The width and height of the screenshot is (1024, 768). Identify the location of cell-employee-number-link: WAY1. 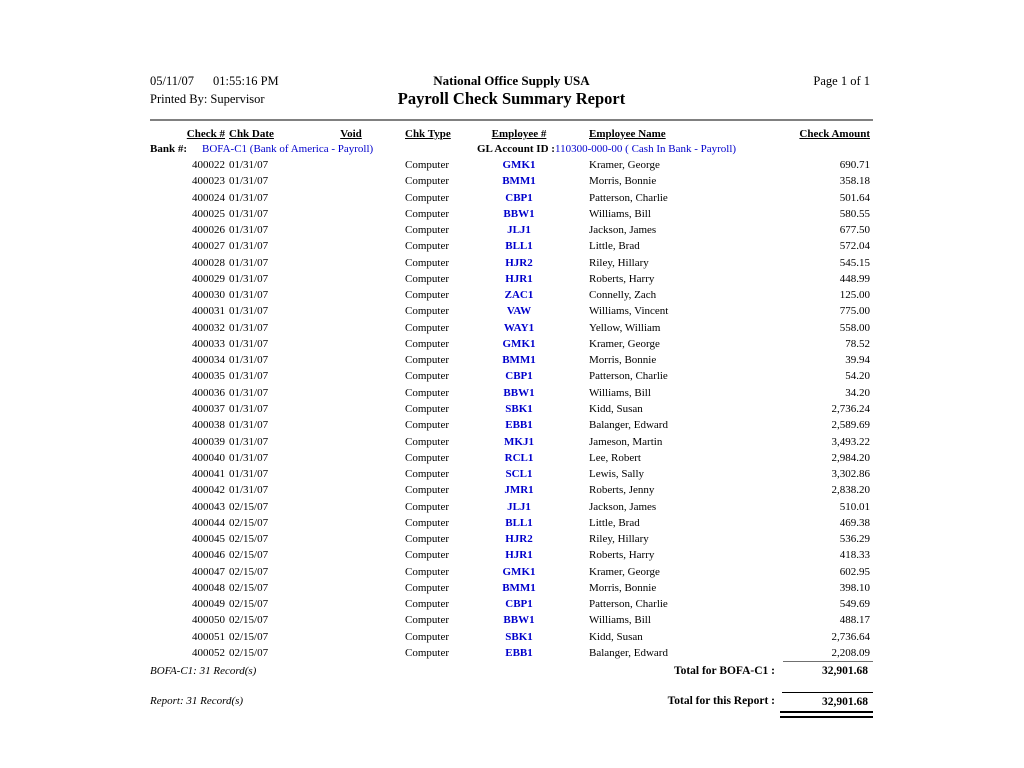
(519, 327).